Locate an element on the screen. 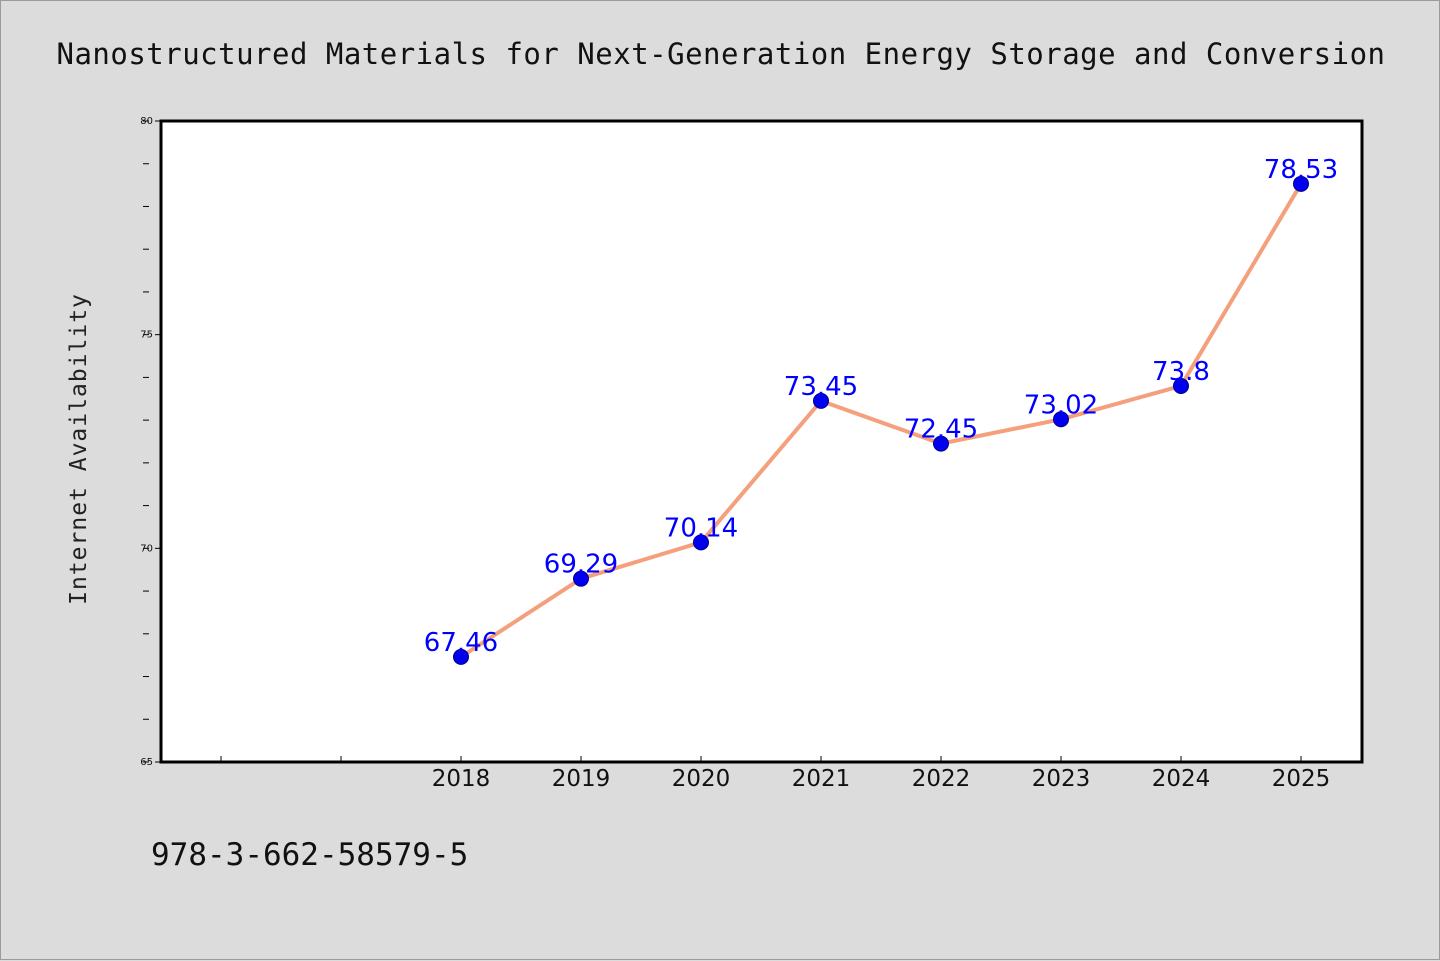 The width and height of the screenshot is (1440, 961). x-tick-label: 2023 is located at coordinates (1061, 779).